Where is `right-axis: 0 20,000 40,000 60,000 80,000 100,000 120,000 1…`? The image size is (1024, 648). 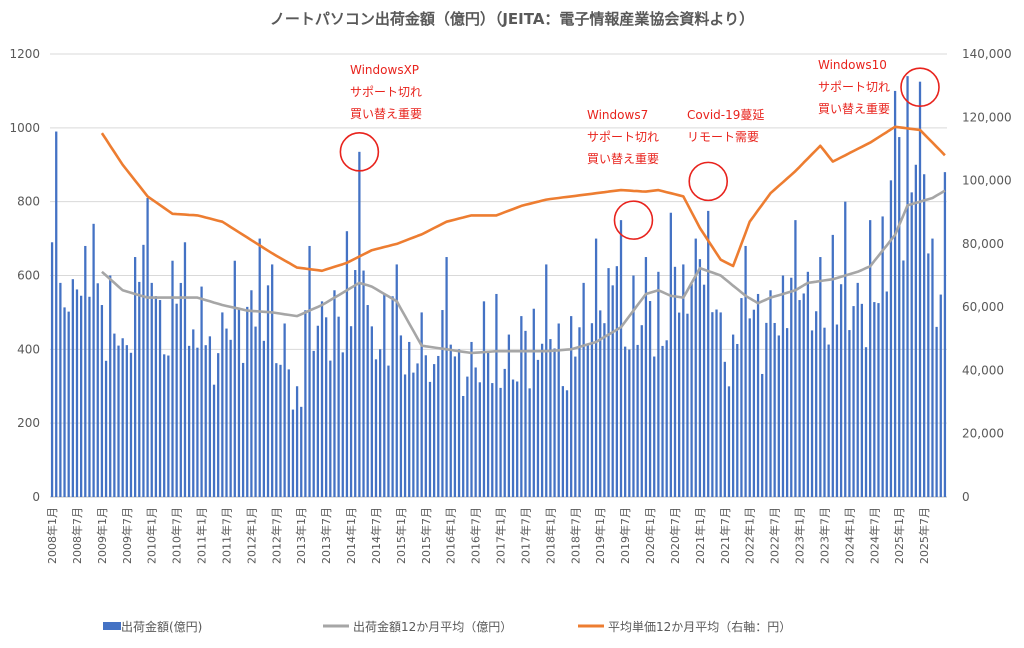
right-axis: 0 20,000 40,000 60,000 80,000 100,000 120,000 1… is located at coordinates (987, 275).